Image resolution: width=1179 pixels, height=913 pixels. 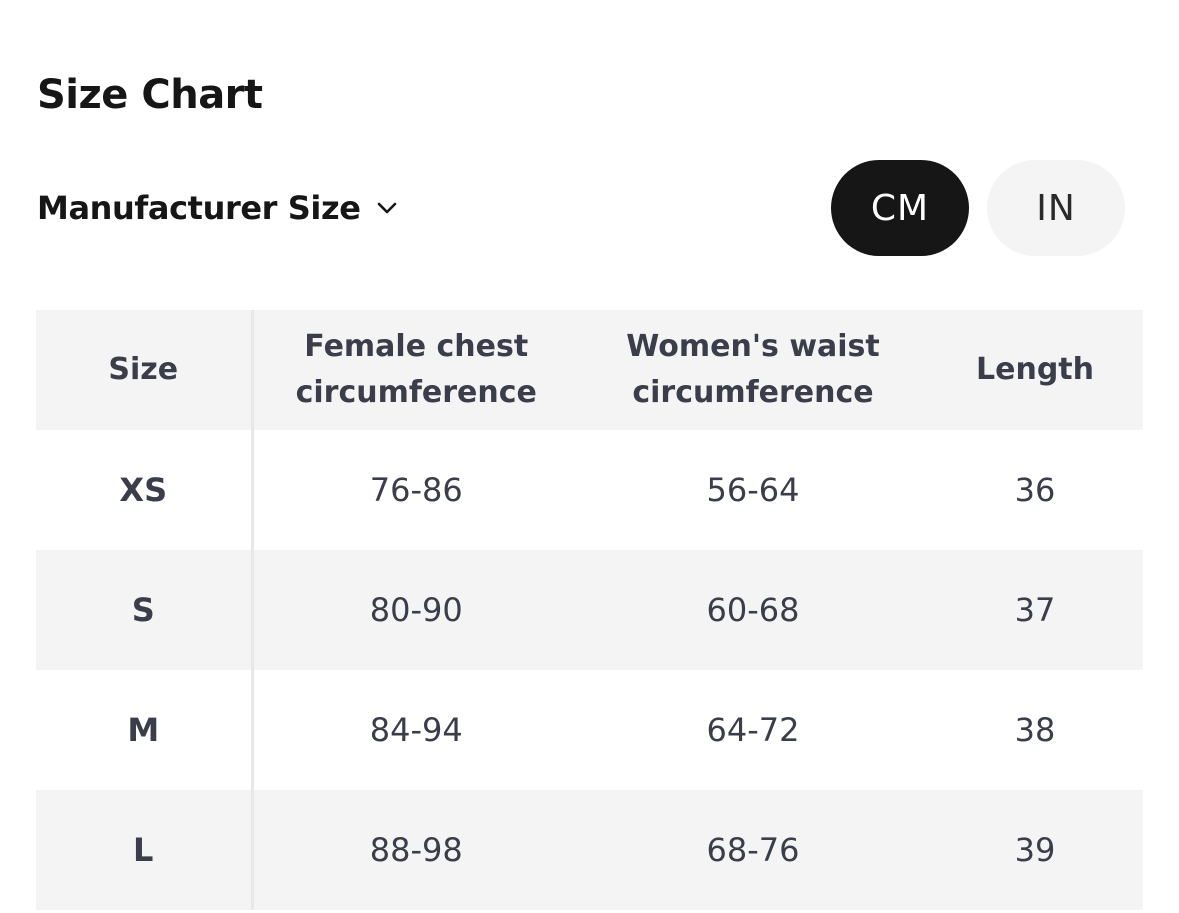 I want to click on size-cell: L, so click(x=145, y=850).